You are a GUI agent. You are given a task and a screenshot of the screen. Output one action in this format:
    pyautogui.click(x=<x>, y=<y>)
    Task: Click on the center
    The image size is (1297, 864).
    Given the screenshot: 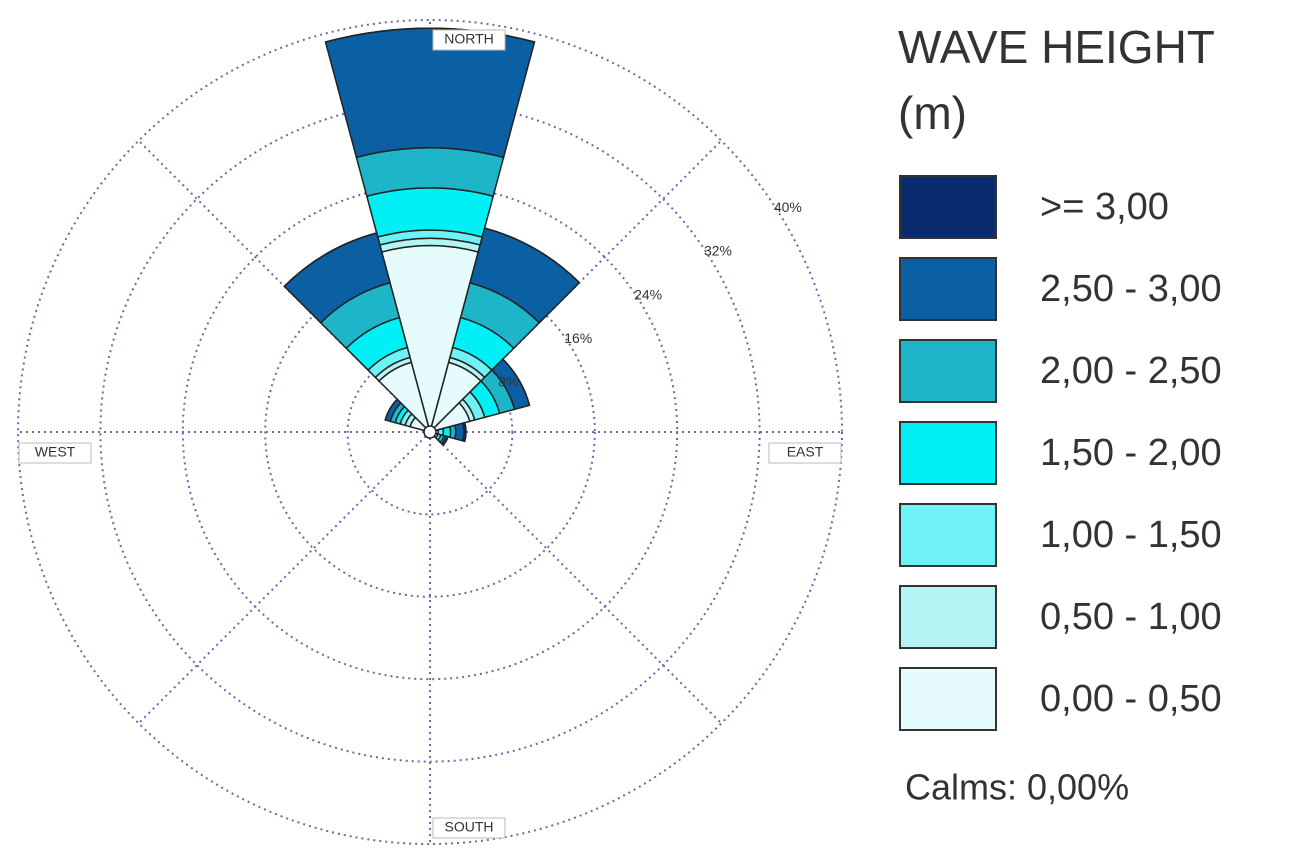 What is the action you would take?
    pyautogui.click(x=430, y=432)
    